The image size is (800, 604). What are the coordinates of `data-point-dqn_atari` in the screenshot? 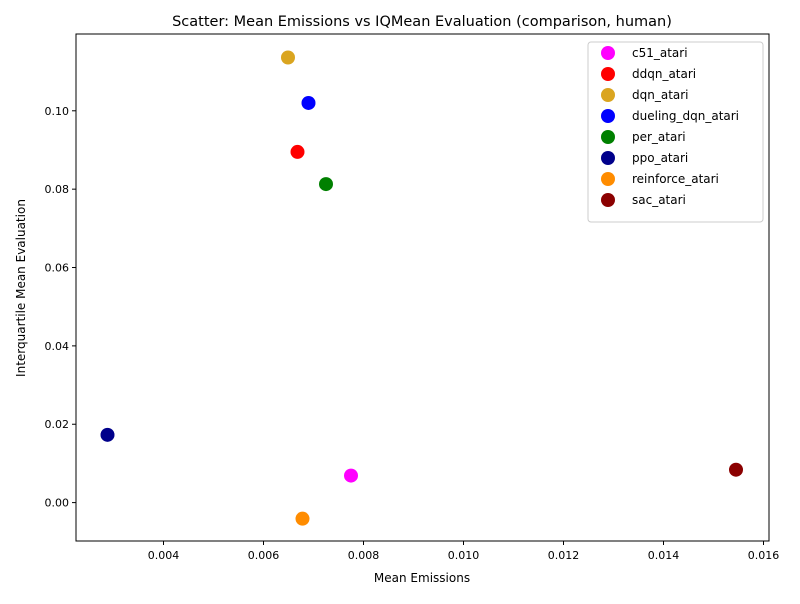 It's located at (288, 57).